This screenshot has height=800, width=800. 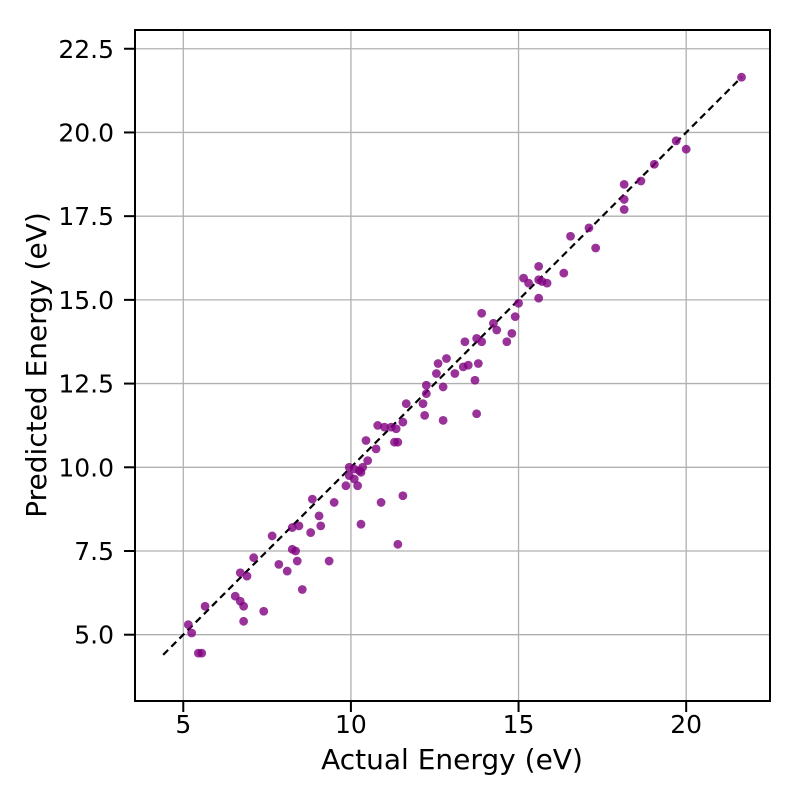 What do you see at coordinates (86, 467) in the screenshot?
I see `y-tick-label: 10.0` at bounding box center [86, 467].